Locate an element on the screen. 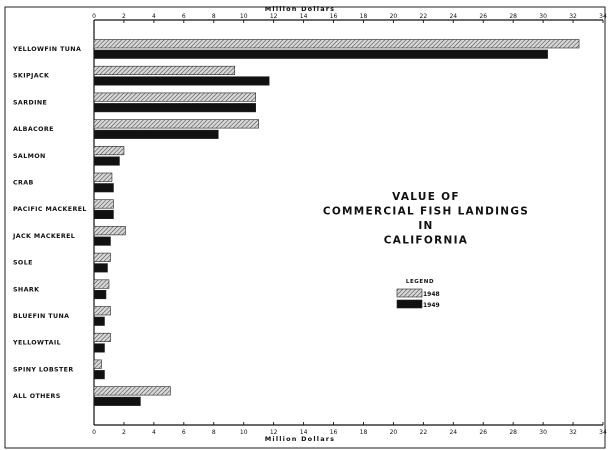  category-label: SOLE is located at coordinates (23, 263).